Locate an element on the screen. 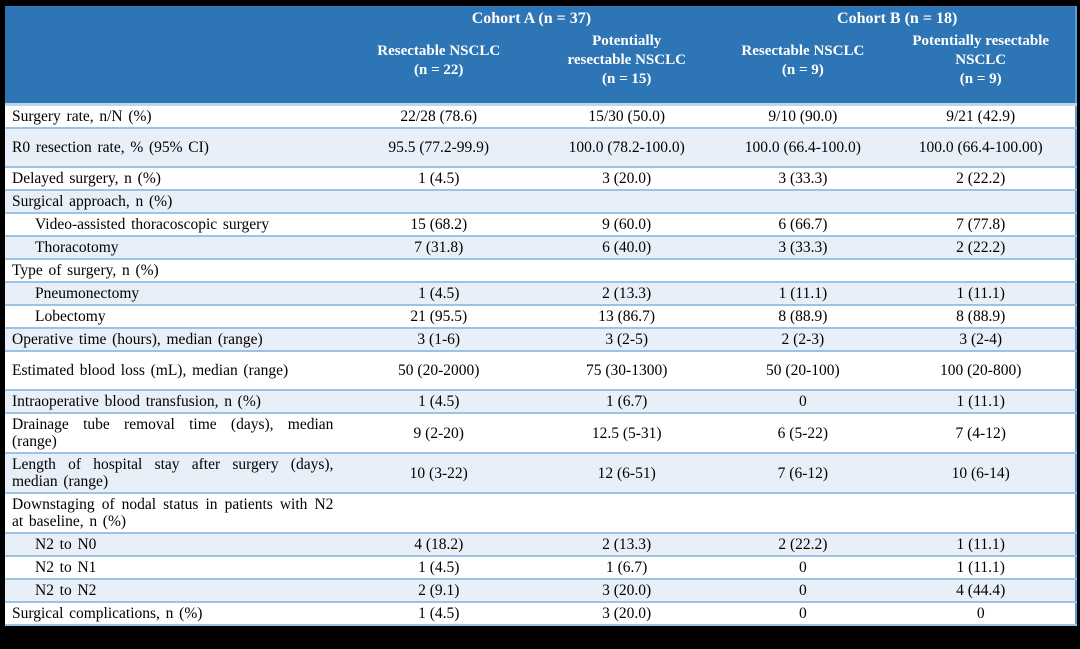  value-cell: 2 (2-3) is located at coordinates (803, 339).